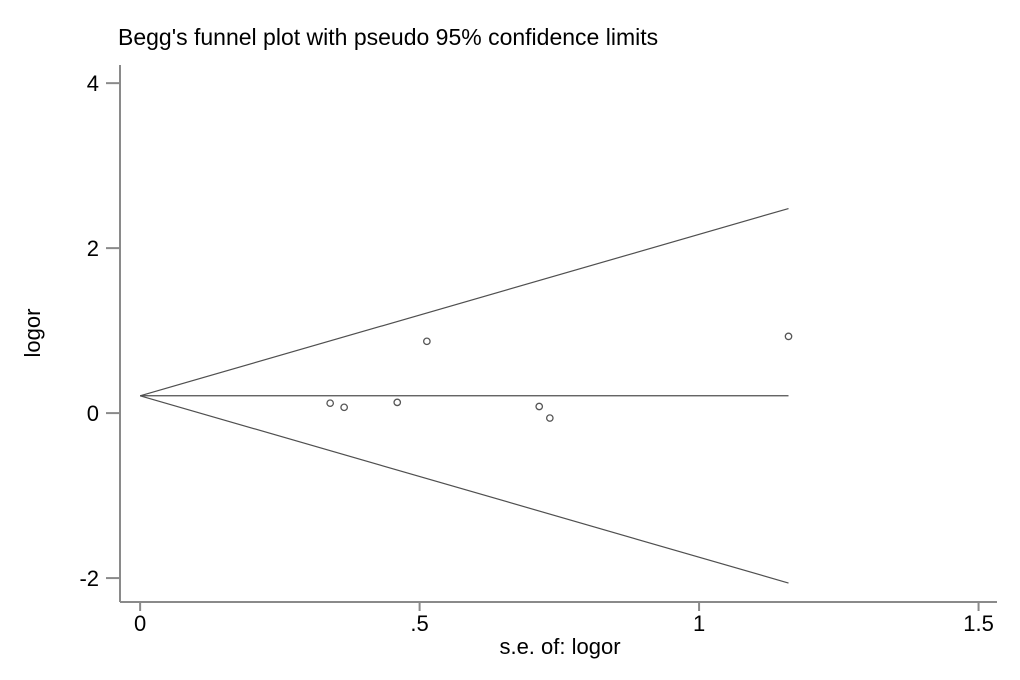  Describe the element at coordinates (140, 623) in the screenshot. I see `x-tick-label: 0` at that location.